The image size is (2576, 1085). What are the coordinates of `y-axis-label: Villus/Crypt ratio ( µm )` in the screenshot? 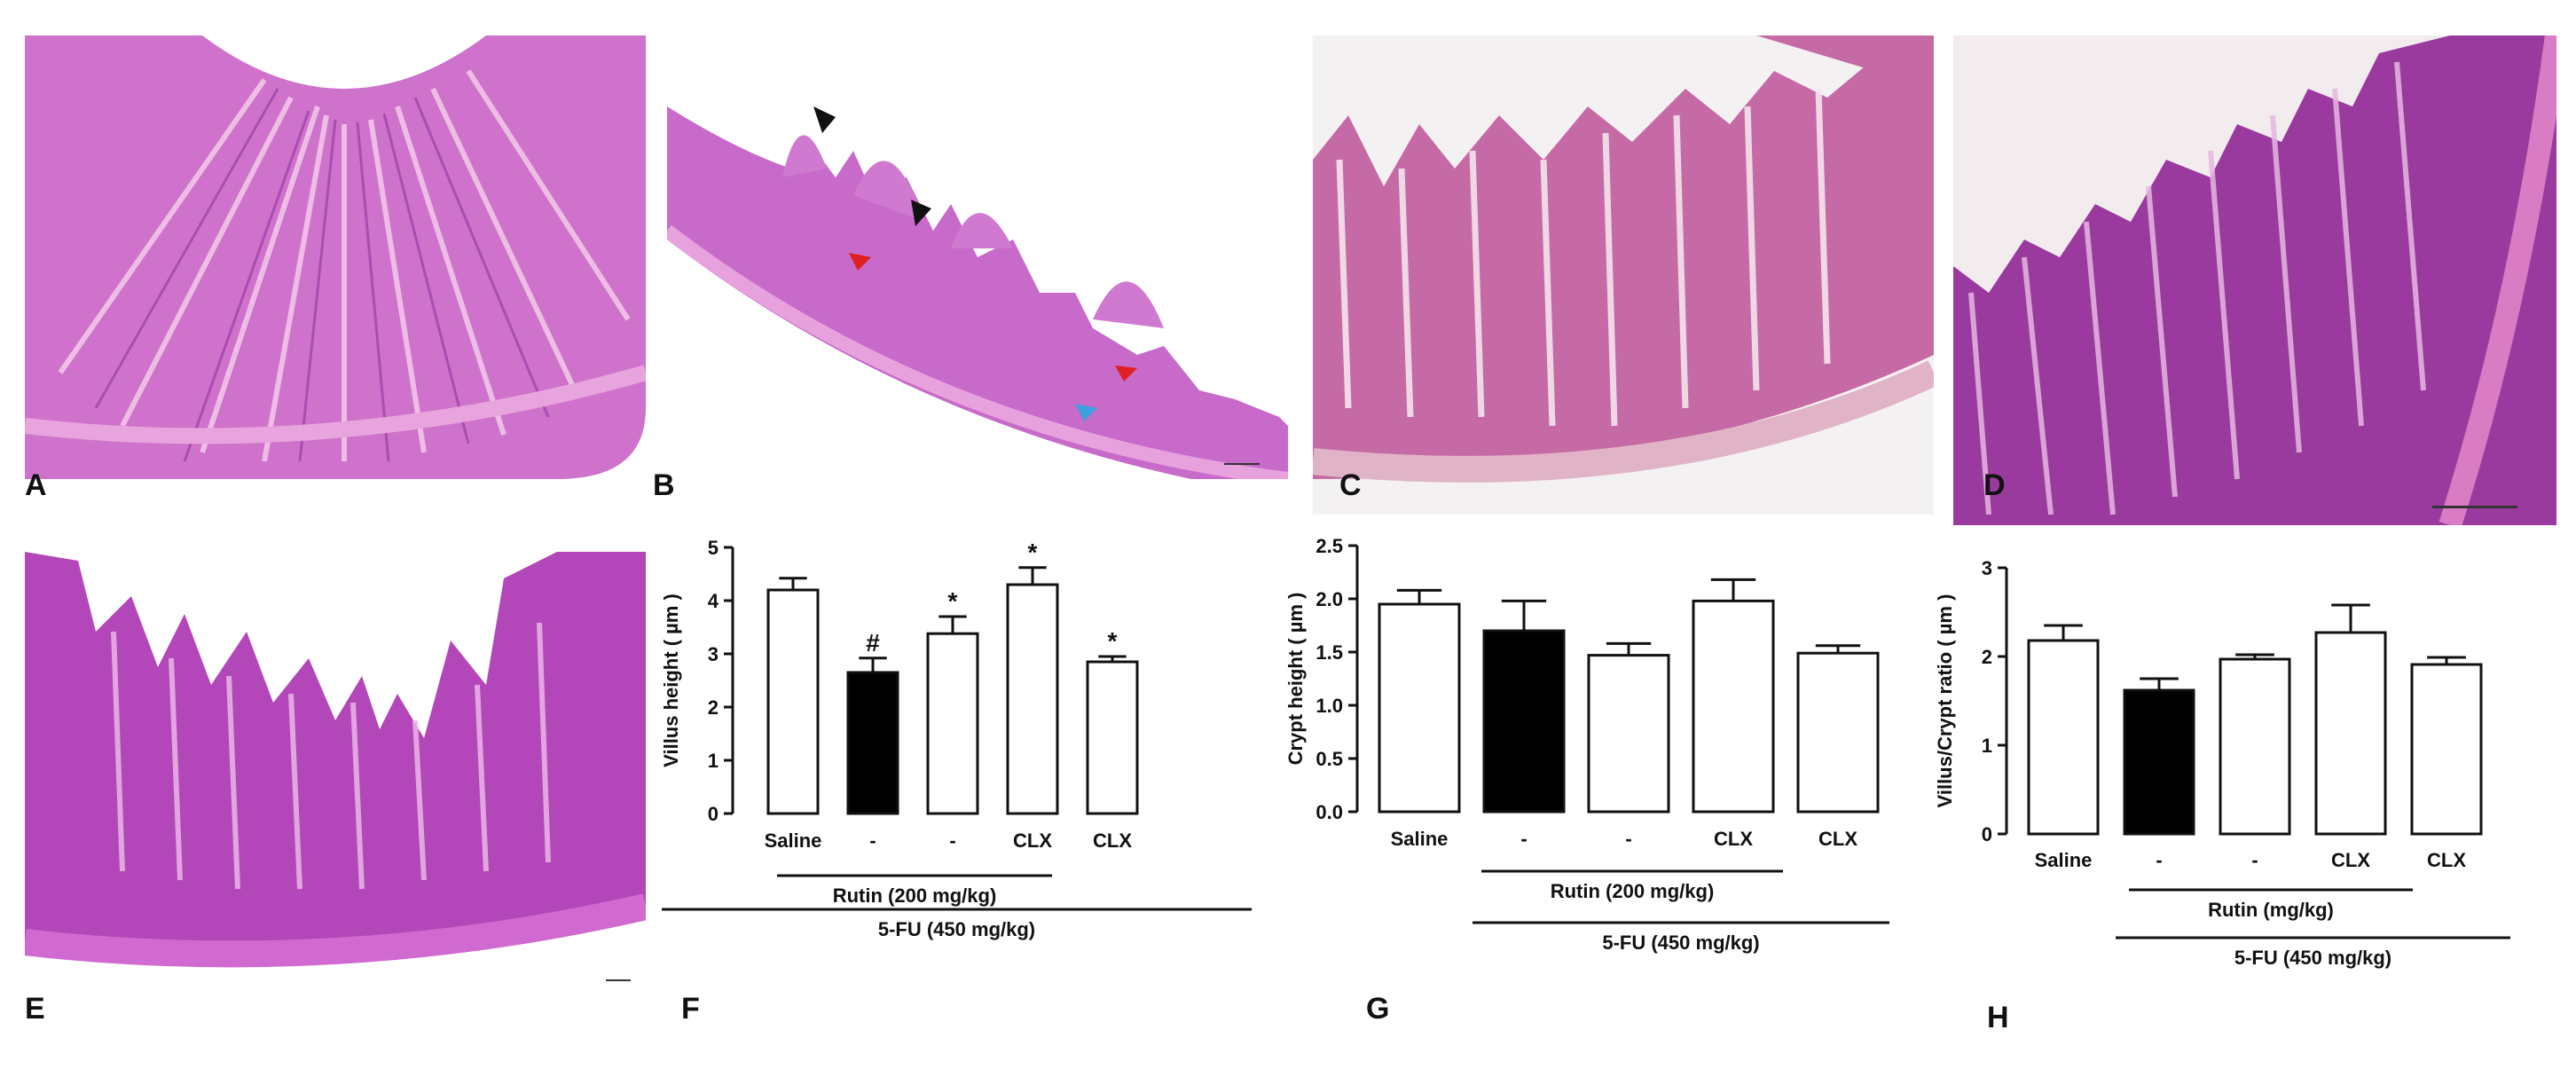 It's located at (1945, 701).